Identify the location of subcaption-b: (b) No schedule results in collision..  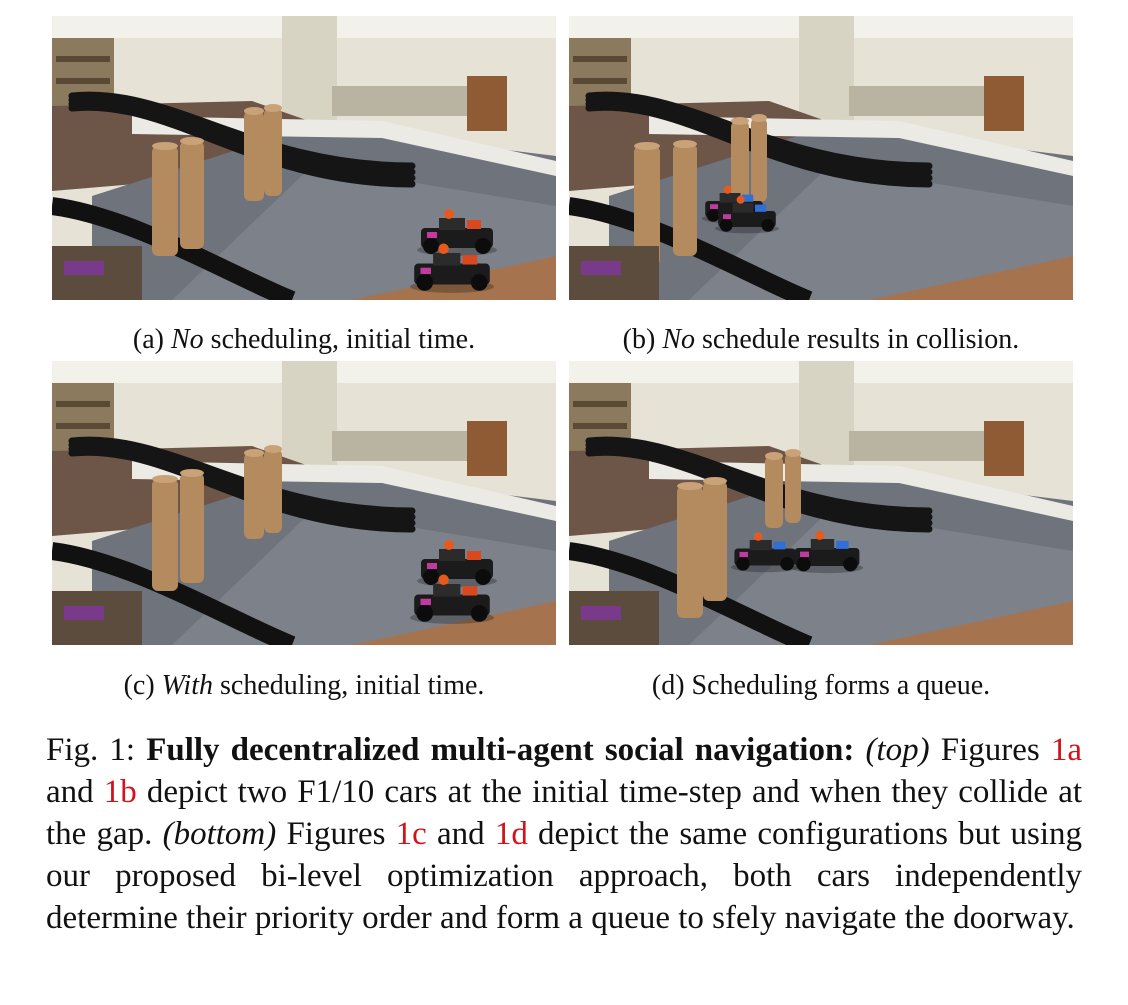
(821, 340).